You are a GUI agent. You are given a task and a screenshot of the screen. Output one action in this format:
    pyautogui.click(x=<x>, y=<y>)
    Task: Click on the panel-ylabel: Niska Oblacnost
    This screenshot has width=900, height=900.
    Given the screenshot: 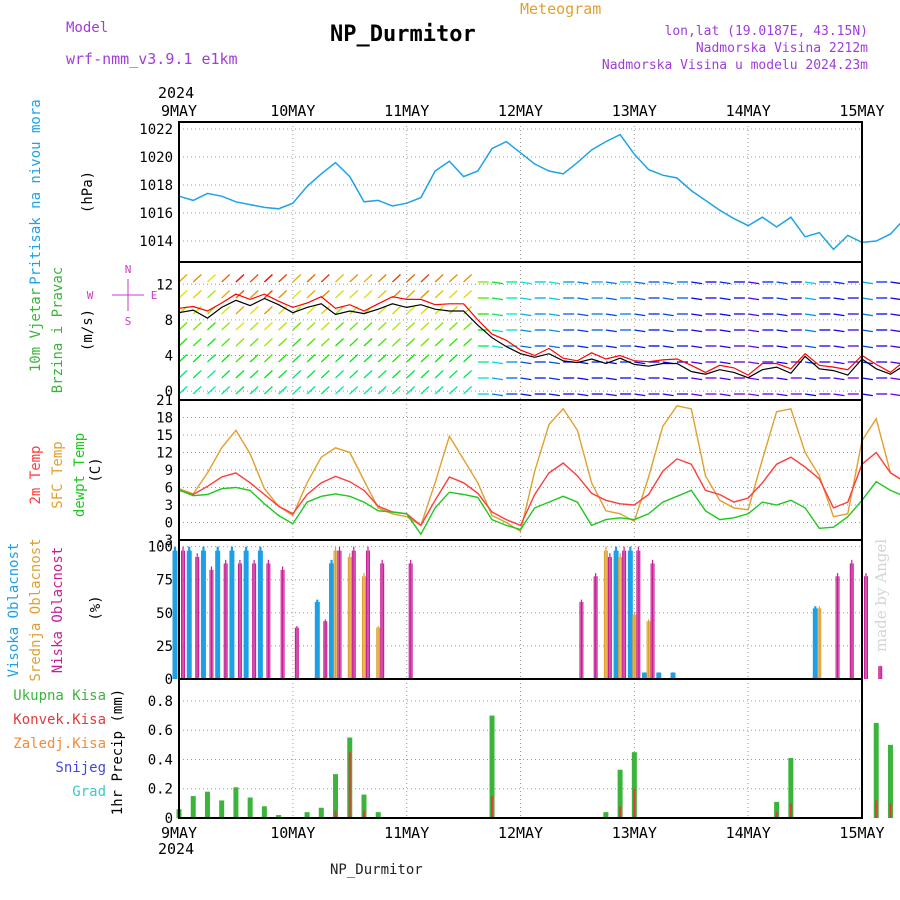 What is the action you would take?
    pyautogui.click(x=58, y=610)
    